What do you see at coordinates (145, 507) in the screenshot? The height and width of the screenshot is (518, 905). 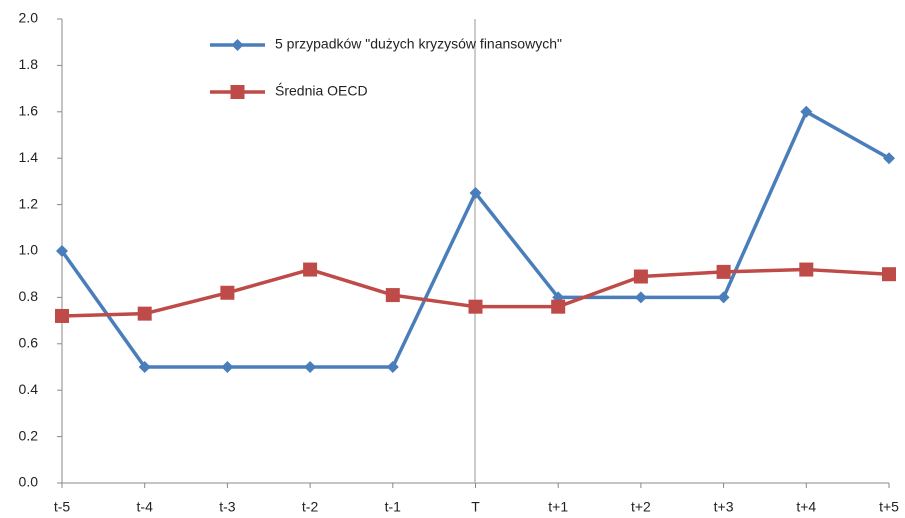 I see `x-tick-label: t-4` at bounding box center [145, 507].